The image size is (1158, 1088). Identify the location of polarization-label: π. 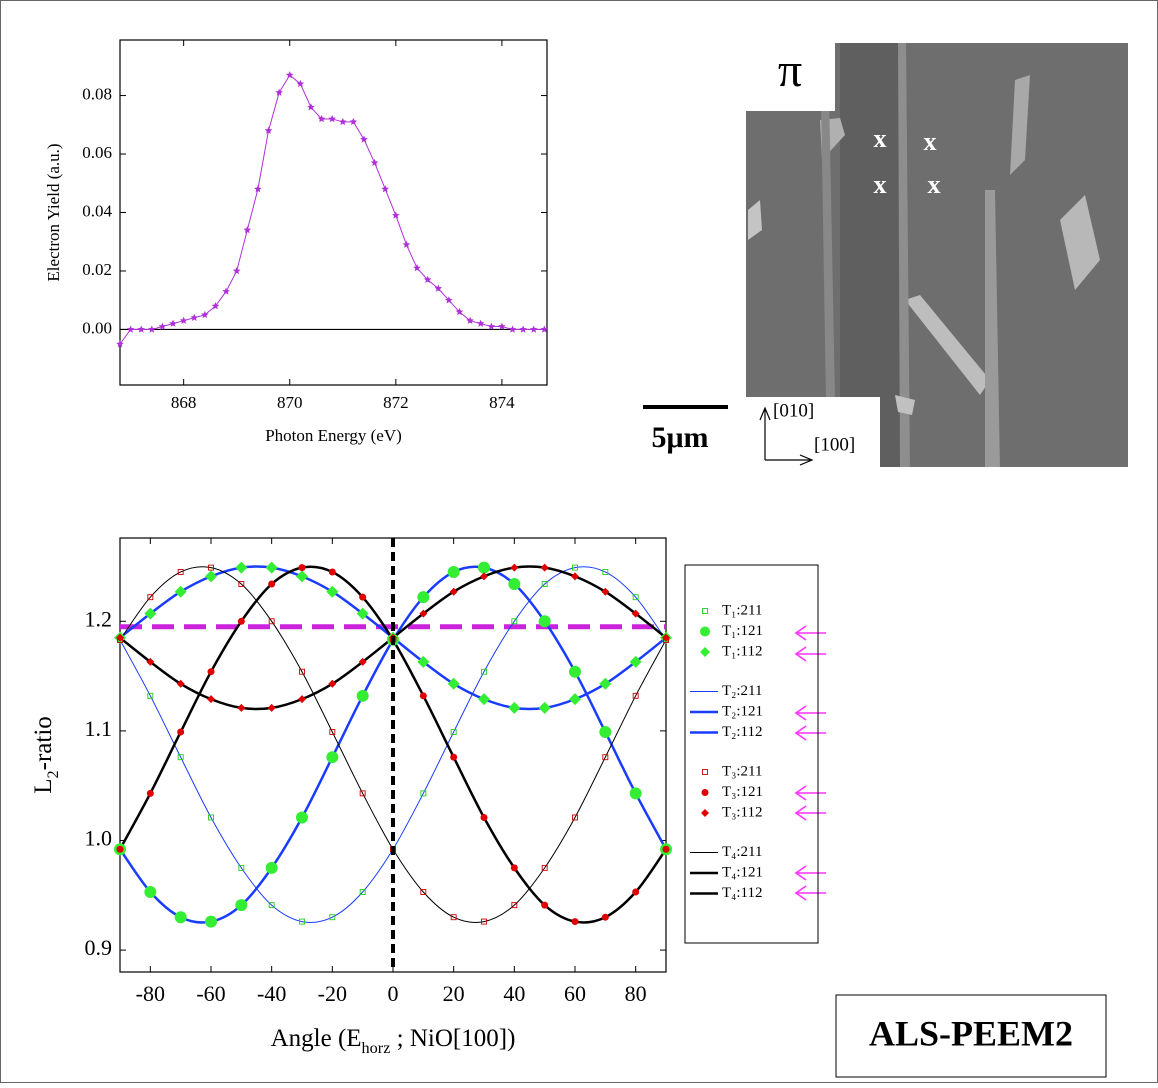
(790, 70).